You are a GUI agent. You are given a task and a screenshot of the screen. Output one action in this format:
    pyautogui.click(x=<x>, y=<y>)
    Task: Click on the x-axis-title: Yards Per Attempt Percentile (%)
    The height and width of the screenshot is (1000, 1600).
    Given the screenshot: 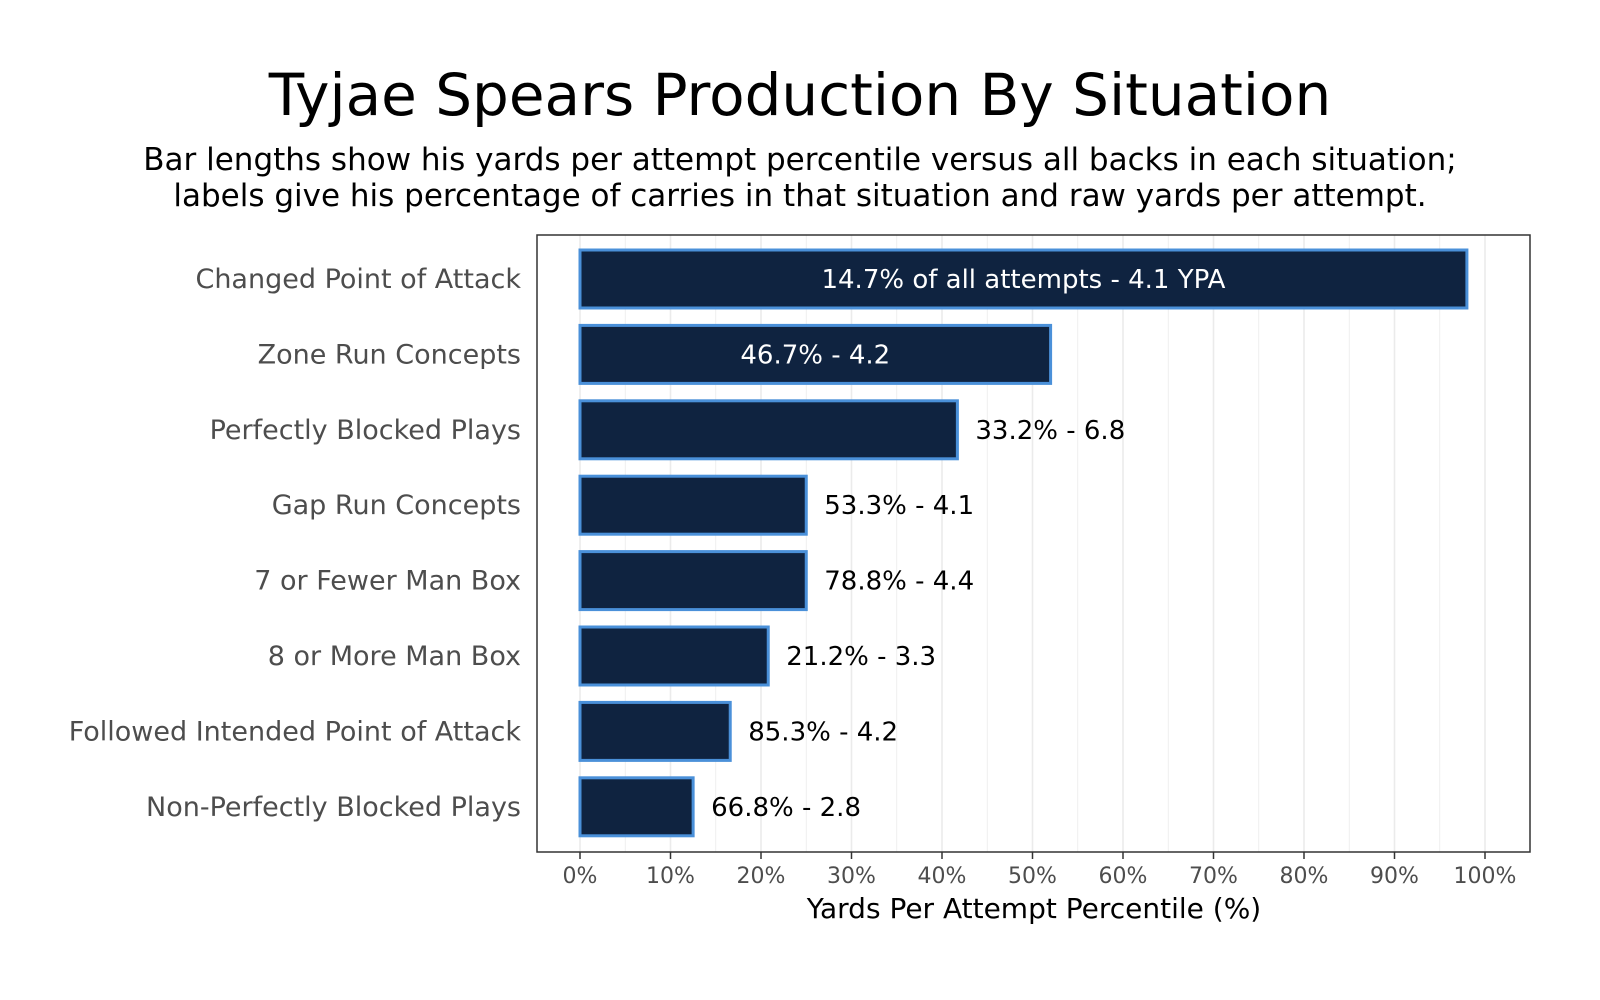 What is the action you would take?
    pyautogui.click(x=1033, y=908)
    